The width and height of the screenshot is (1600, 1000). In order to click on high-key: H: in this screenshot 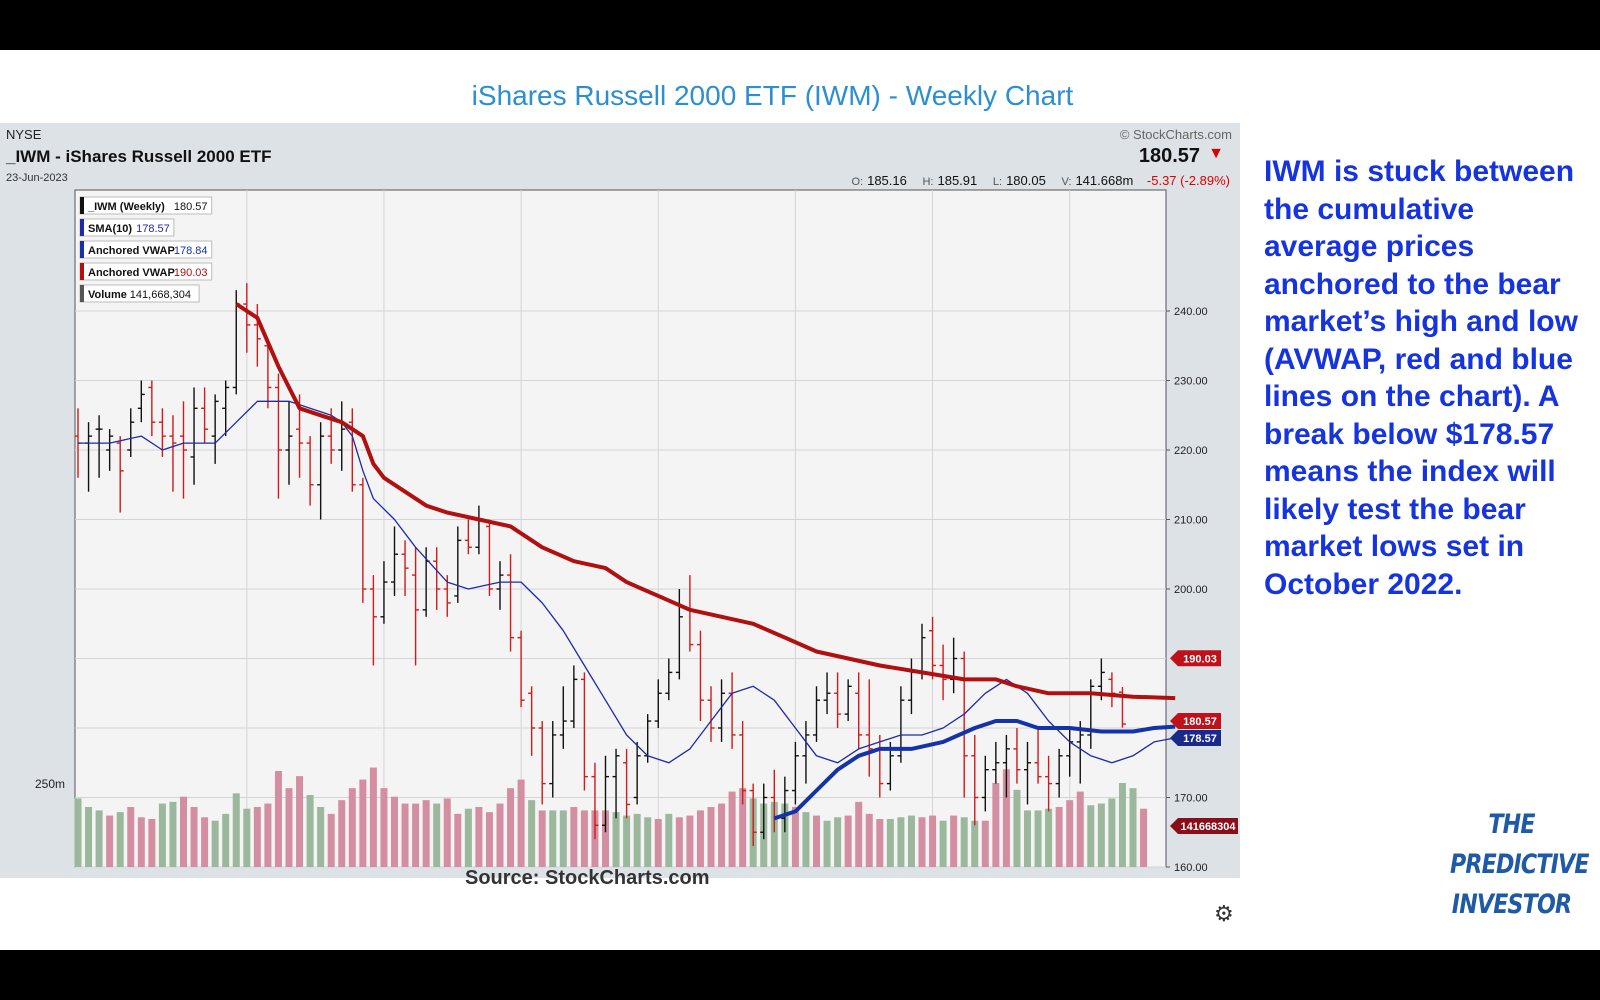, I will do `click(928, 182)`.